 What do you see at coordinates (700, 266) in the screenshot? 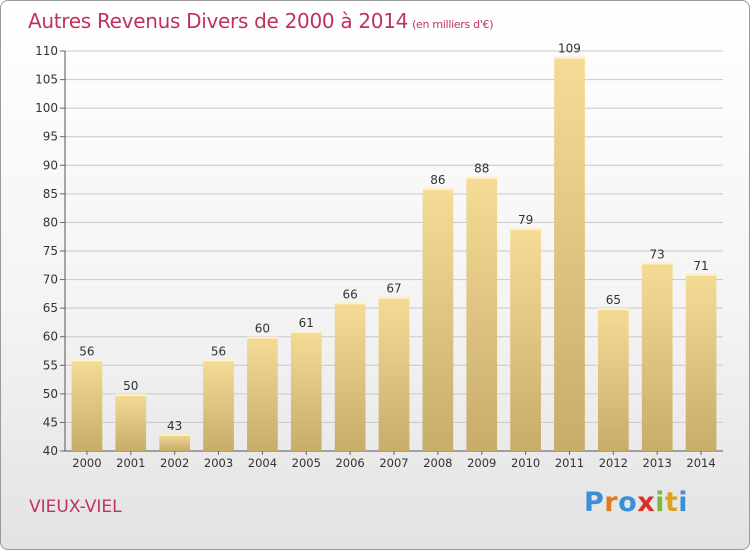
I see `data-label-2014: 71` at bounding box center [700, 266].